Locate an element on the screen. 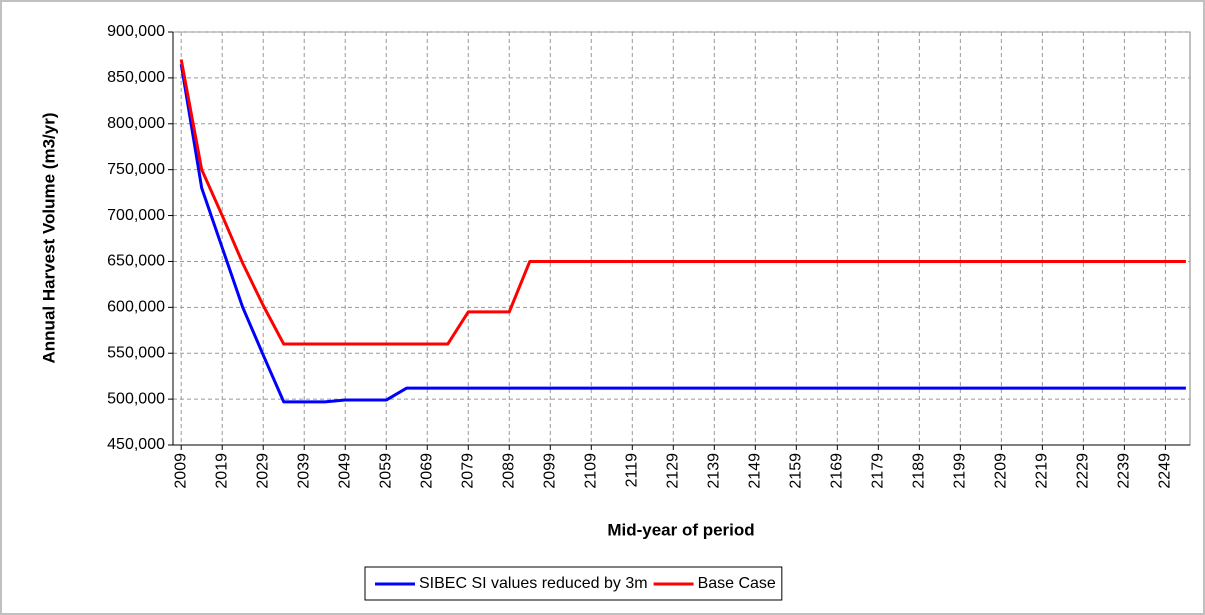 Image resolution: width=1205 pixels, height=615 pixels. y-tick-label: 550,000 is located at coordinates (136, 352).